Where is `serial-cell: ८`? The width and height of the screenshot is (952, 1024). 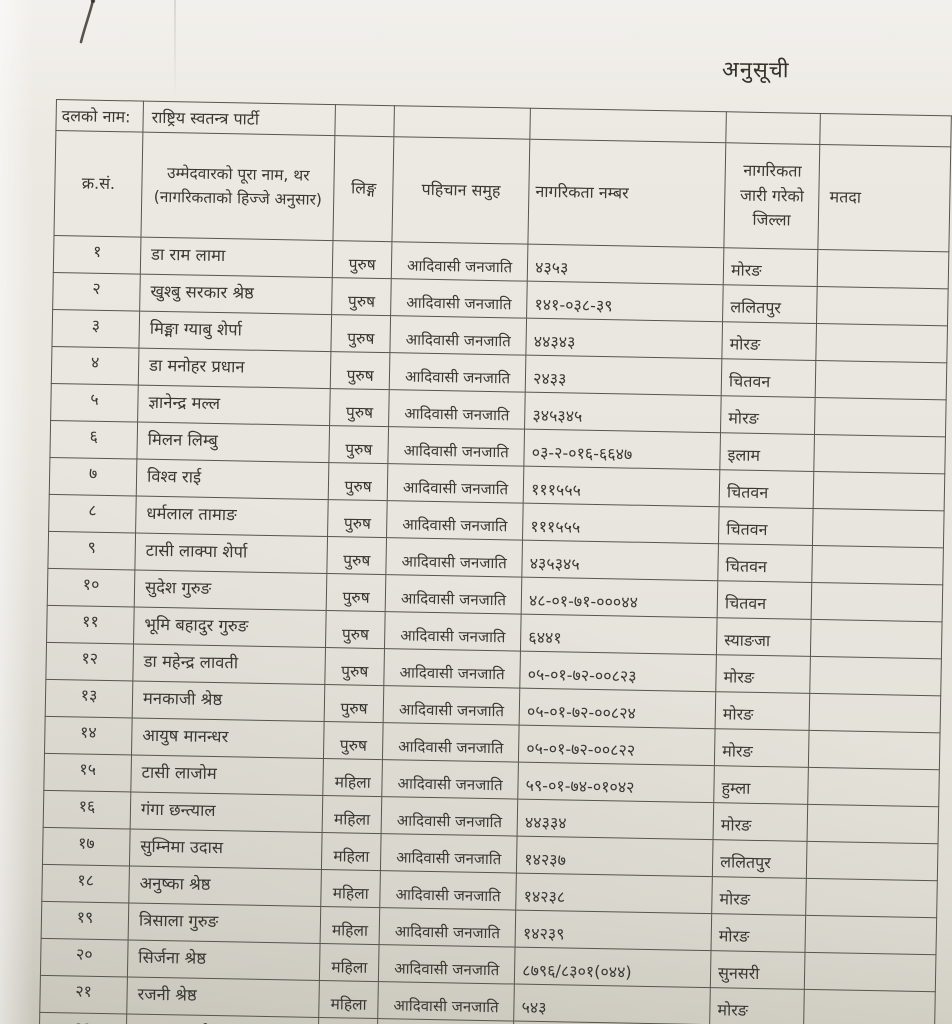 serial-cell: ८ is located at coordinates (92, 514).